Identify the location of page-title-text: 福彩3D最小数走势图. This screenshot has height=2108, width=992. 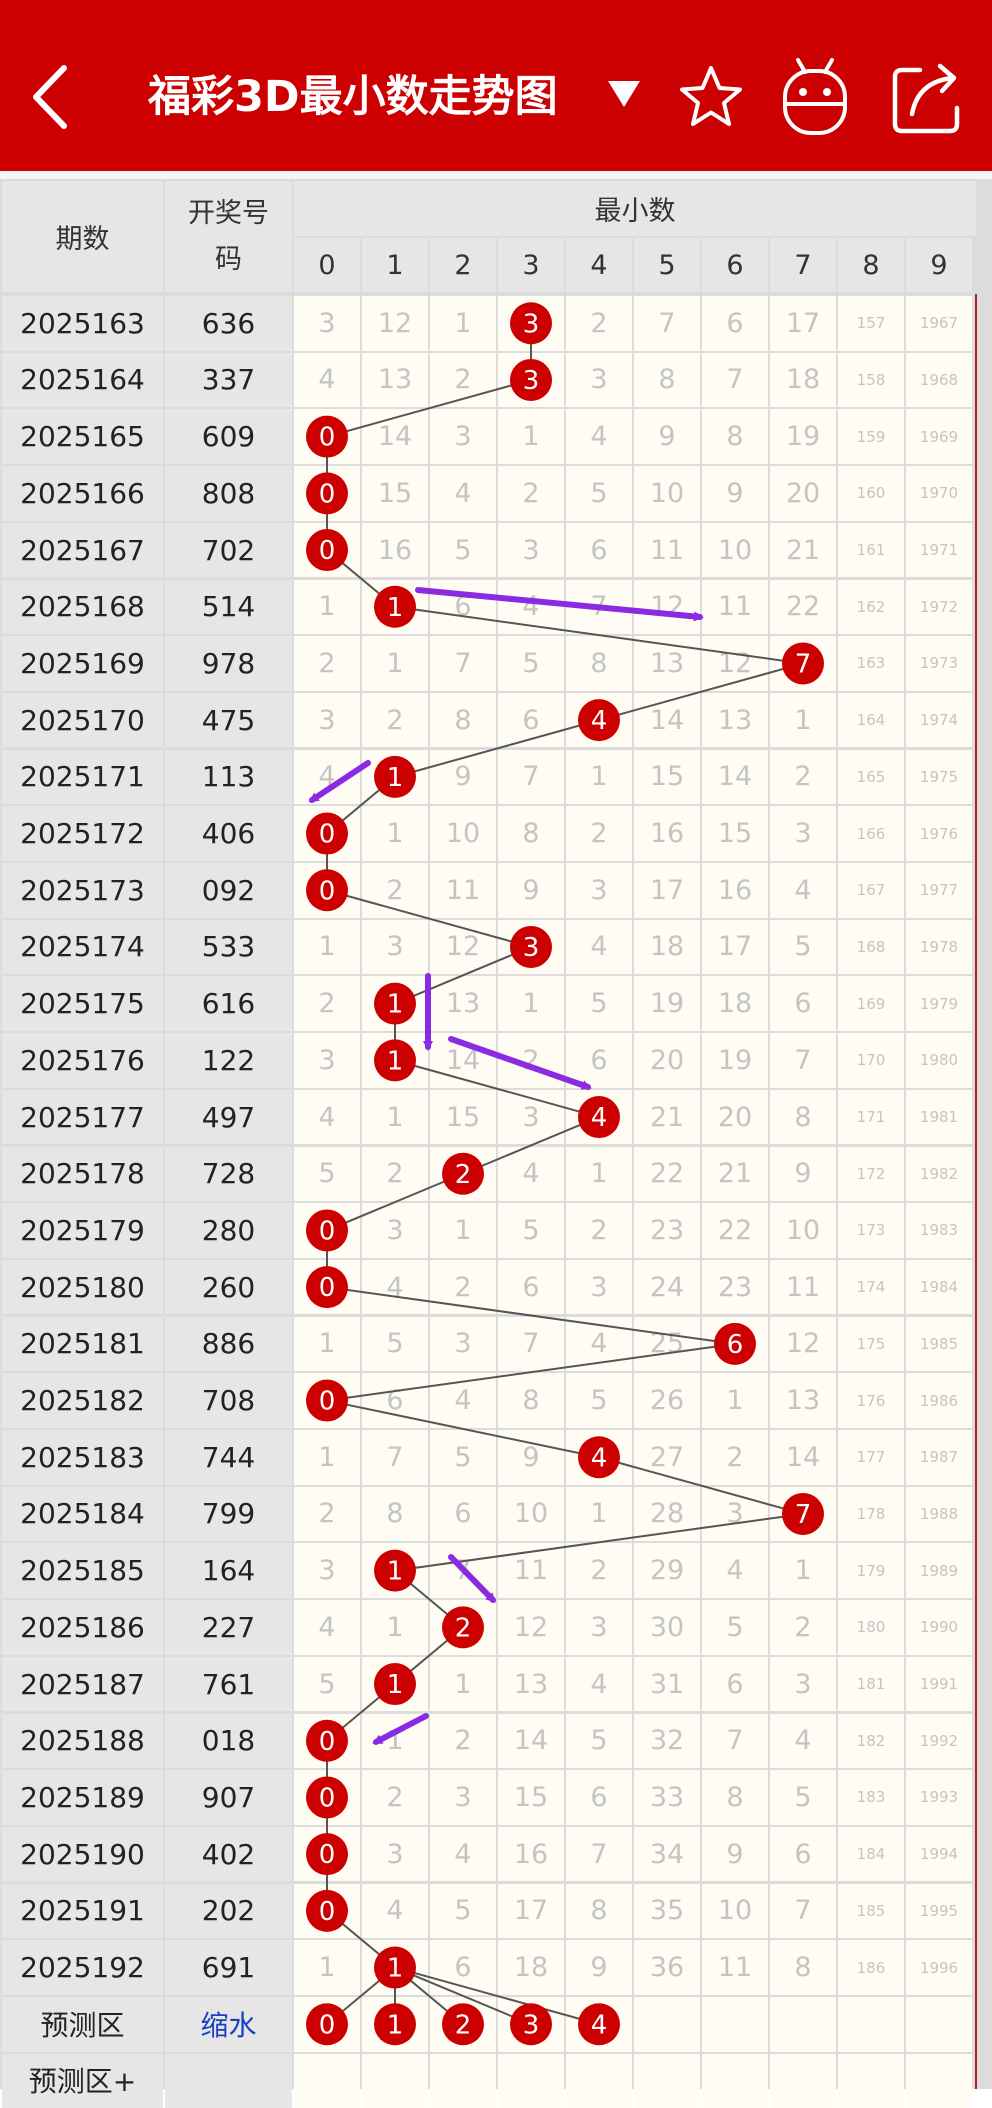
(353, 97).